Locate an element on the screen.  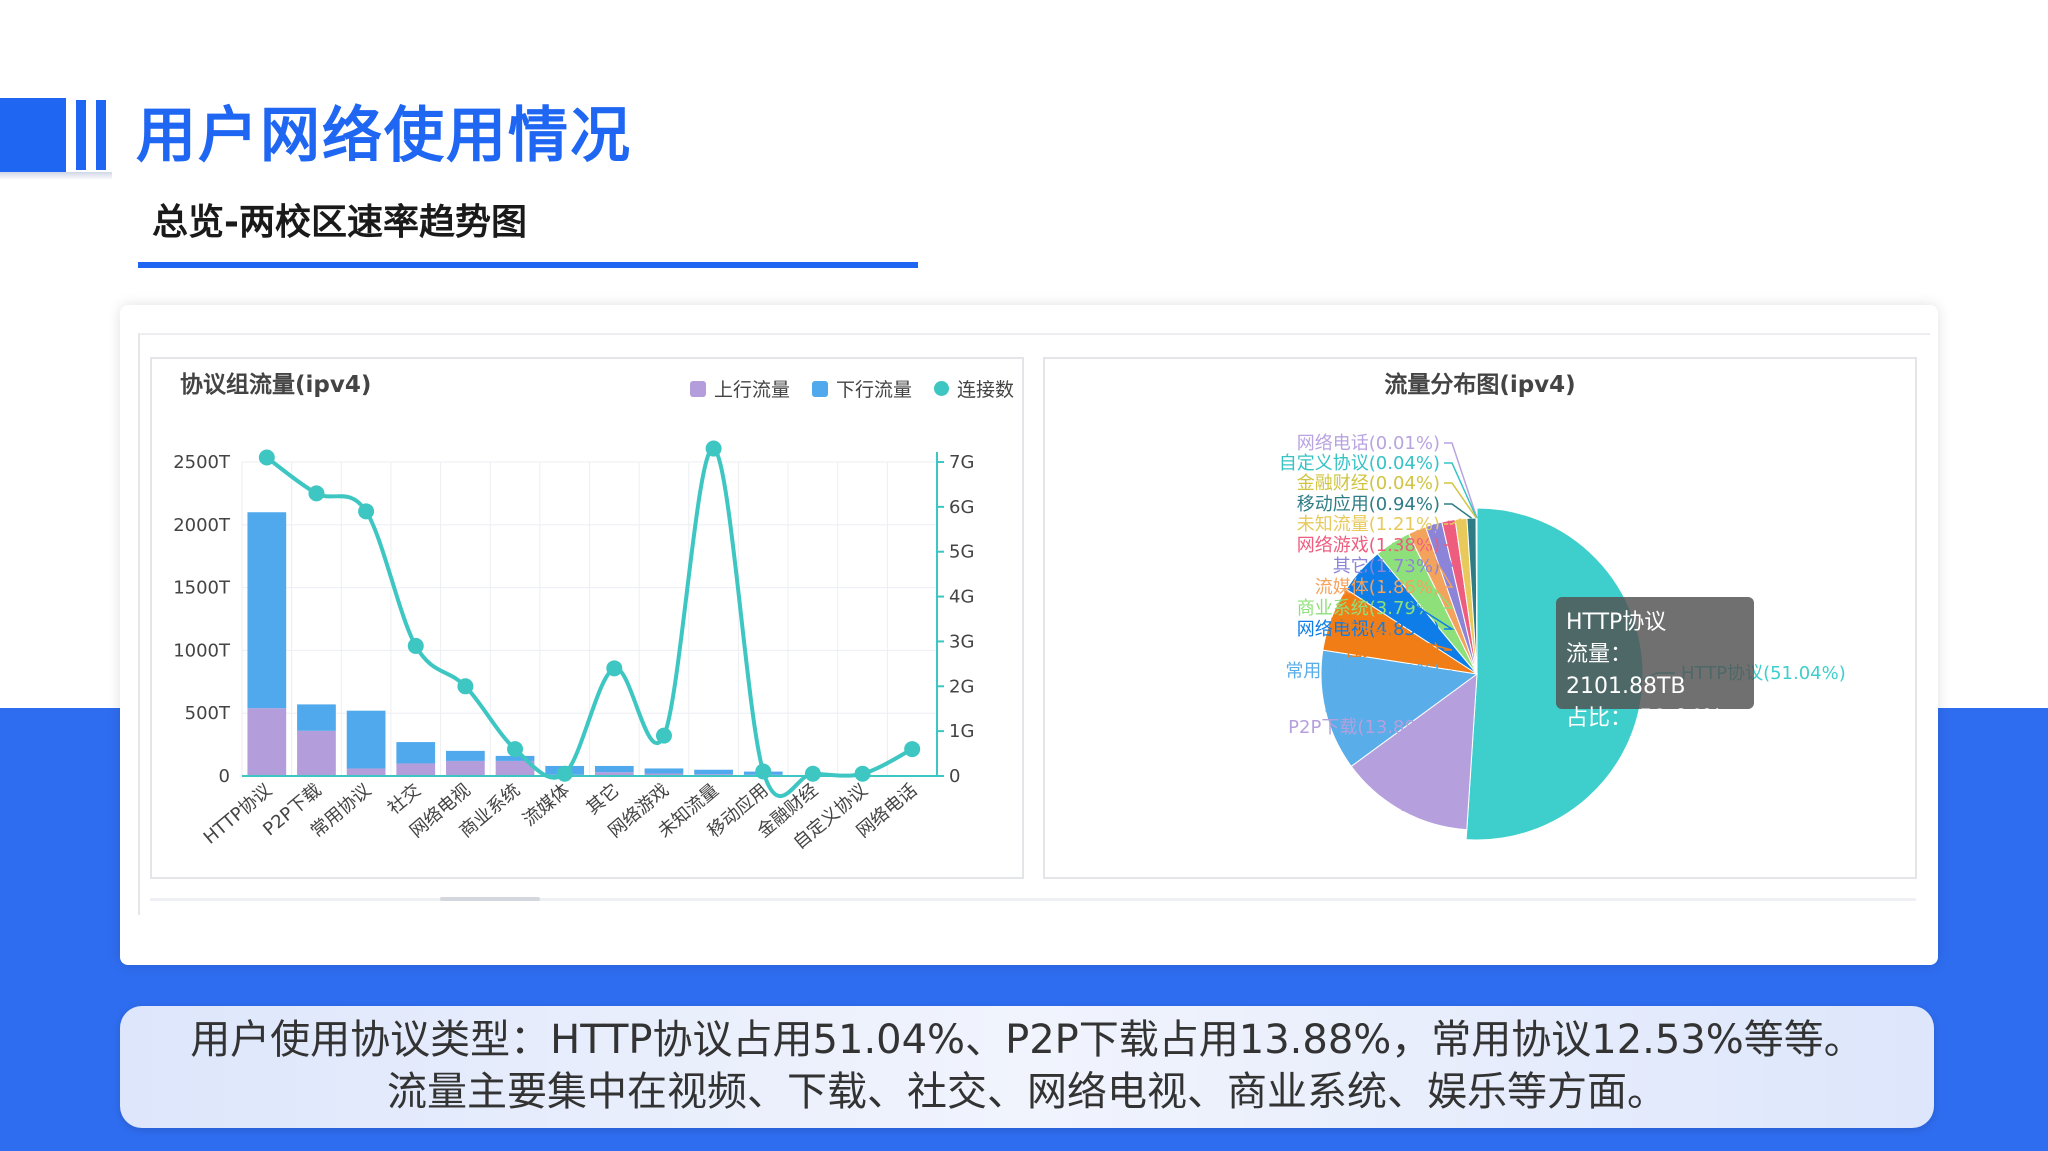
pie-slice-label: 其它(1.73%) is located at coordinates (1386, 566).